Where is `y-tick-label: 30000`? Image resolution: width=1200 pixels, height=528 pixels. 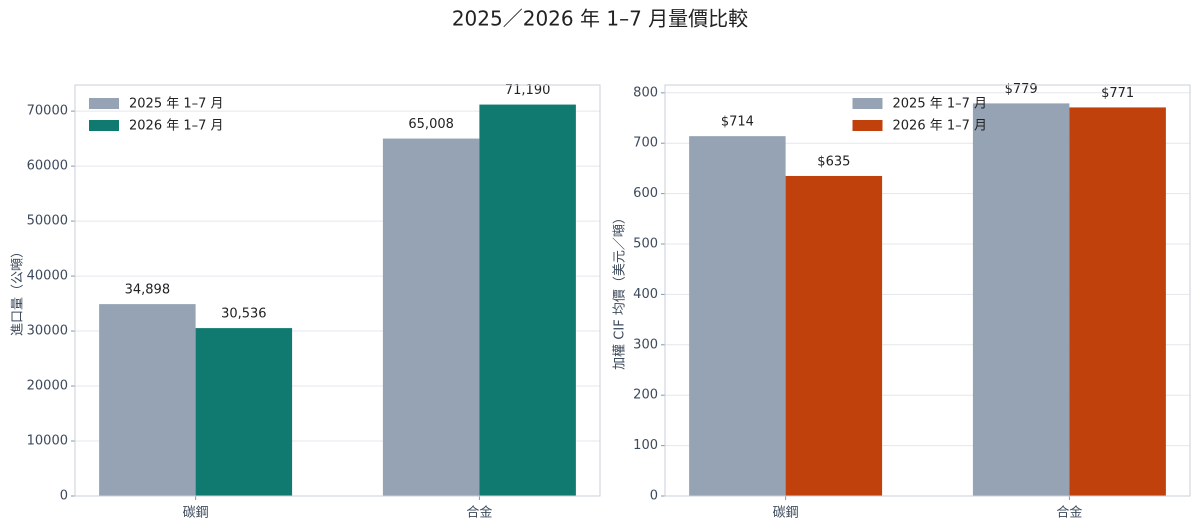 y-tick-label: 30000 is located at coordinates (47, 331).